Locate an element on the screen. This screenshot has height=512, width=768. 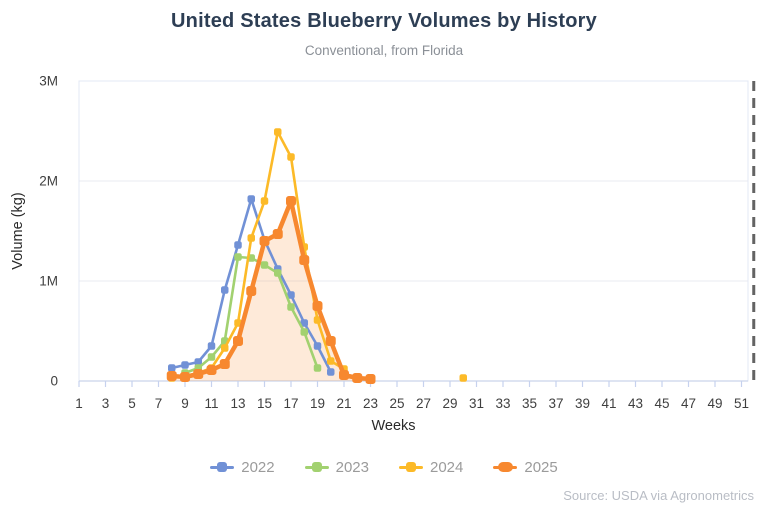
x-tick-label: 13 is located at coordinates (237, 403).